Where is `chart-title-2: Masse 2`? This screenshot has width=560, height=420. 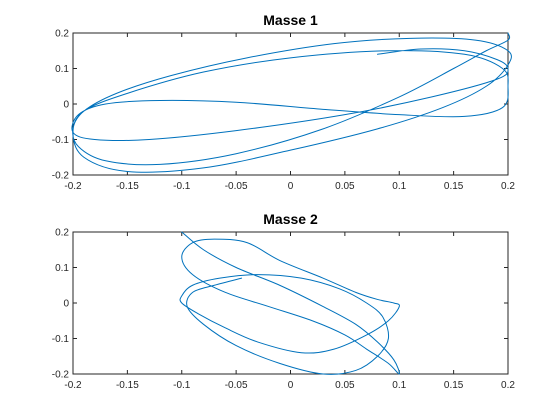
chart-title-2: Masse 2 is located at coordinates (290, 219).